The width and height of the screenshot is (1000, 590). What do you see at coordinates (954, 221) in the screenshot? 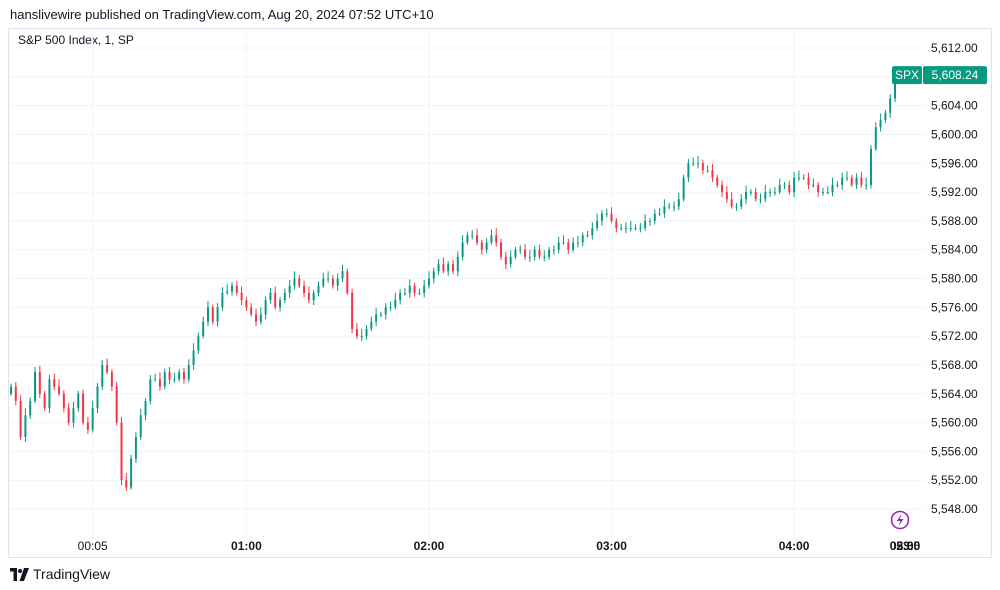
I see `y-tick-label: 5,588.00` at bounding box center [954, 221].